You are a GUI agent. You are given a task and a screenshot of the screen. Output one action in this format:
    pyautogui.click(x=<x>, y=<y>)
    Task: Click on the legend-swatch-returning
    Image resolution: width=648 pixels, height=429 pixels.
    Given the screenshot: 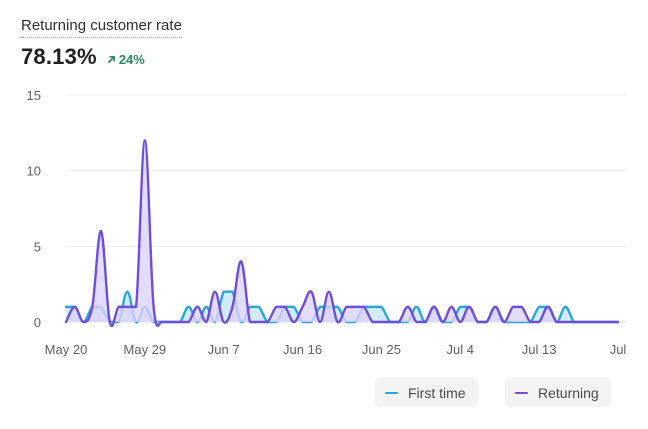 What is the action you would take?
    pyautogui.click(x=521, y=392)
    